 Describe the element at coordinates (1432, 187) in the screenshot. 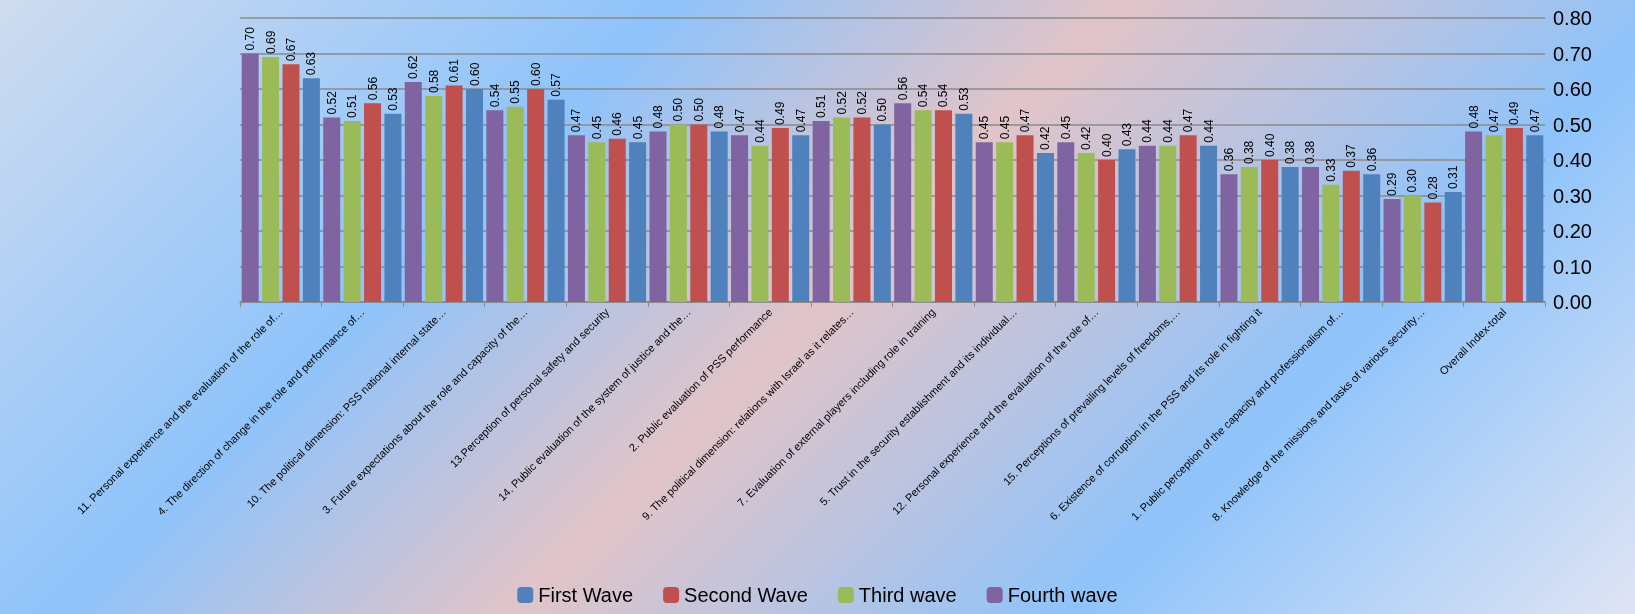

I see `data-label: 0.28` at that location.